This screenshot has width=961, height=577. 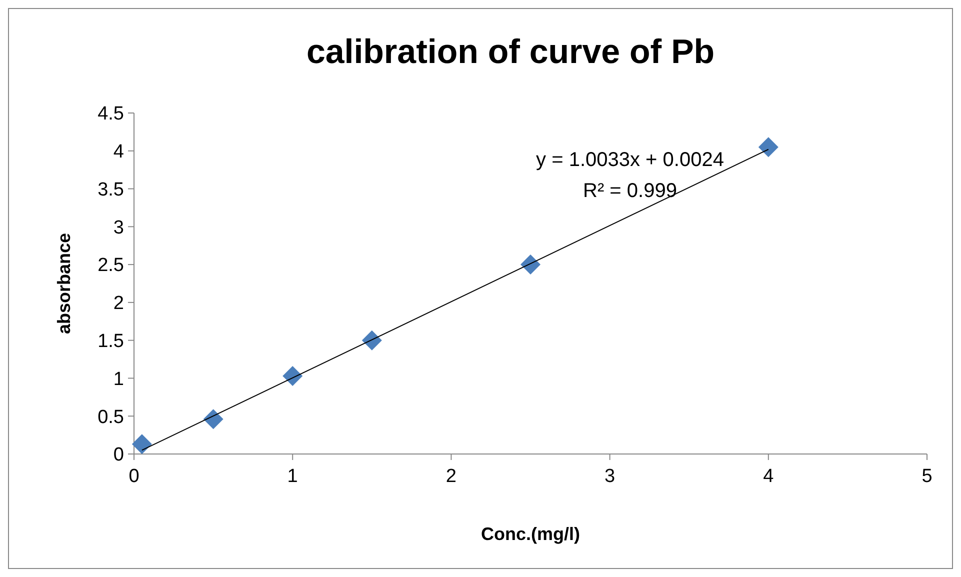 I want to click on y-tick-label: 0, so click(x=118, y=455).